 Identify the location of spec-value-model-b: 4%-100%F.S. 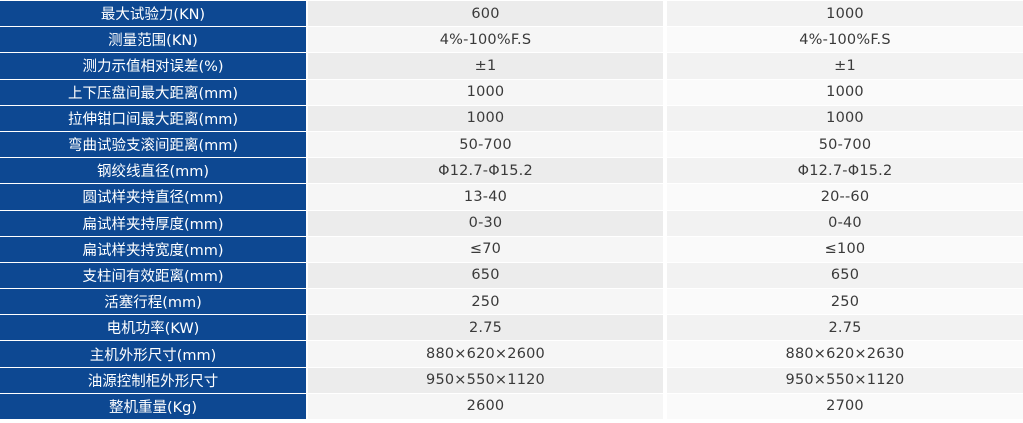
(845, 40).